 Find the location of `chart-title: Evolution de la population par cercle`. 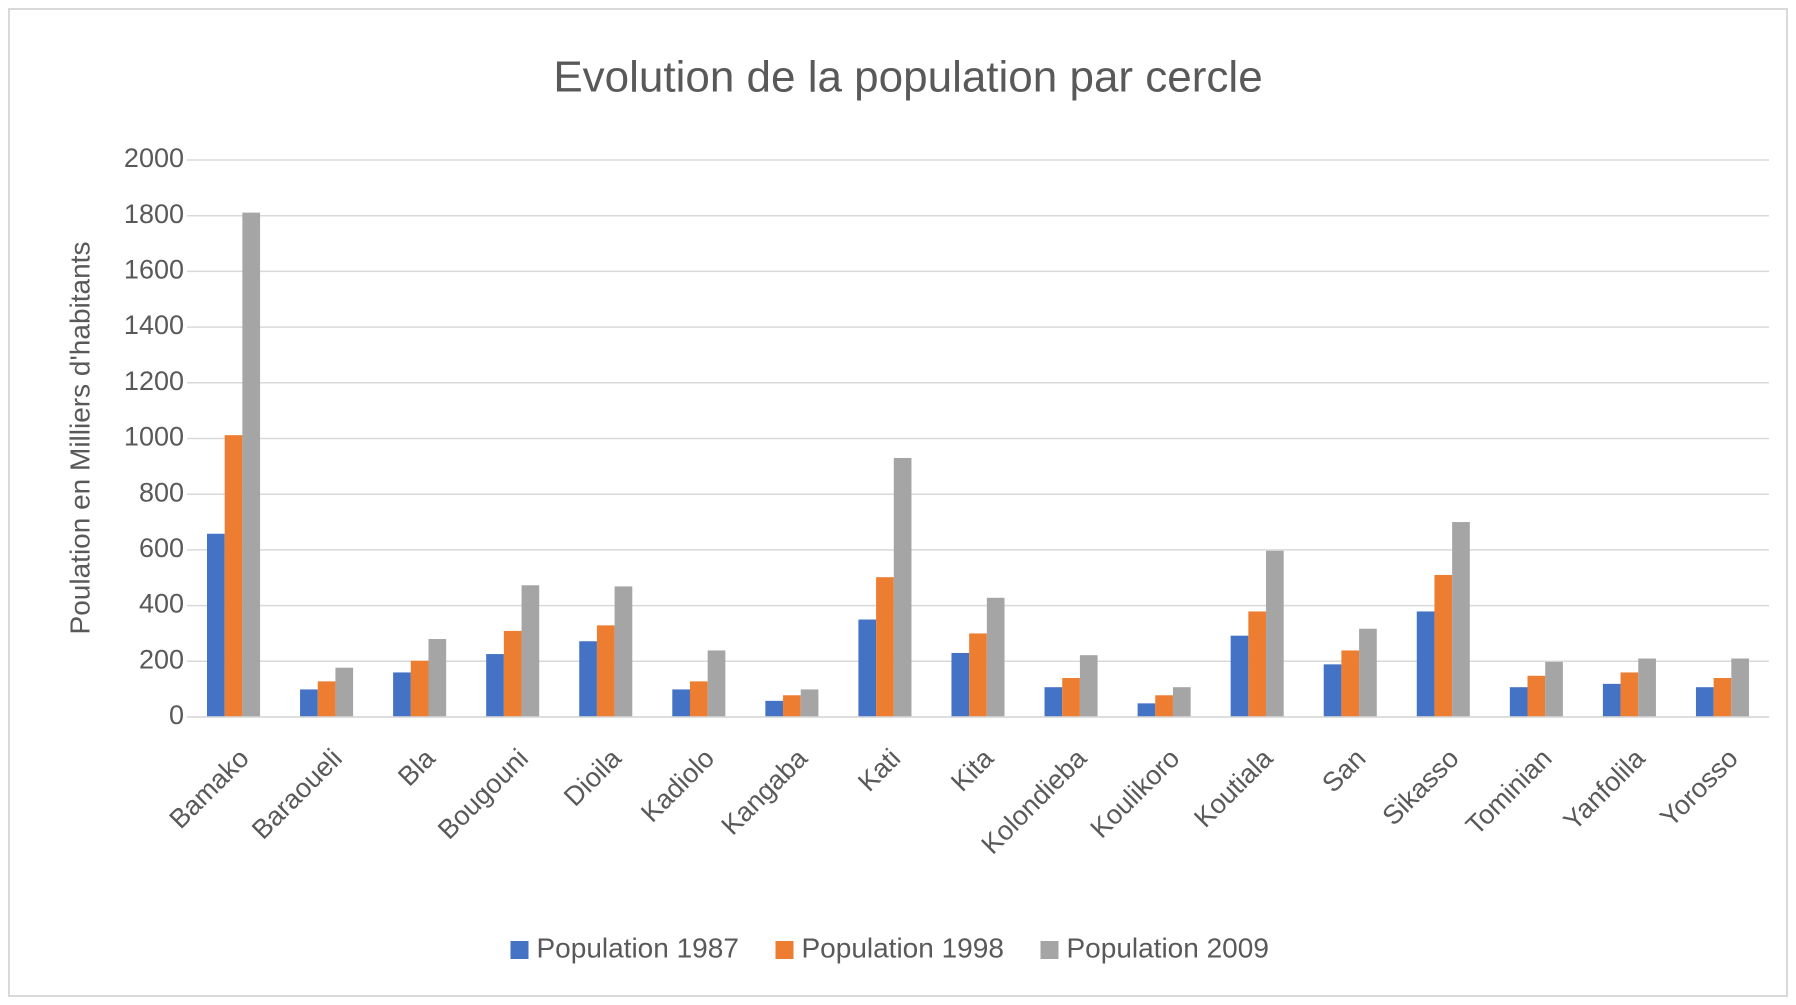

chart-title: Evolution de la population par cercle is located at coordinates (907, 77).